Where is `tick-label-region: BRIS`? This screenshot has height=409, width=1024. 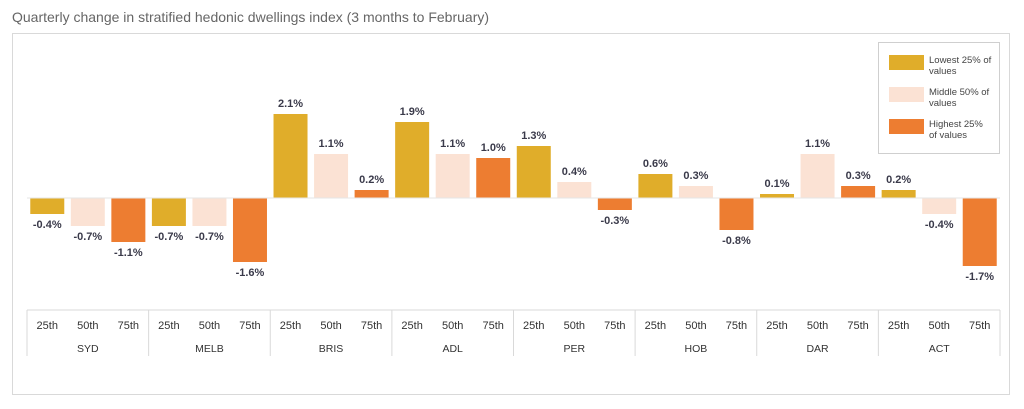 tick-label-region: BRIS is located at coordinates (331, 349).